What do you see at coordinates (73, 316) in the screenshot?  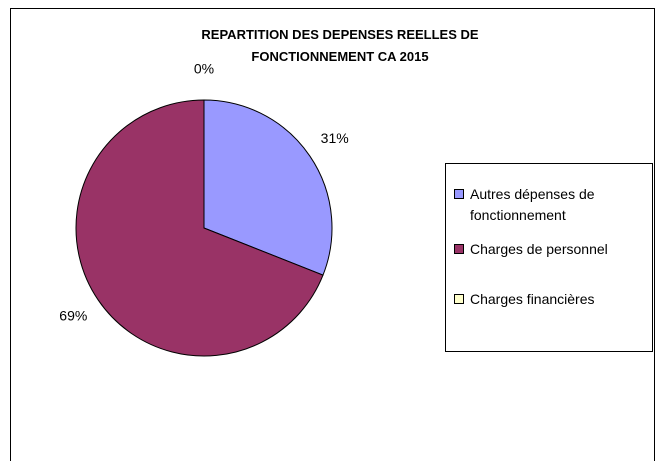 I see `data-label: 69%` at bounding box center [73, 316].